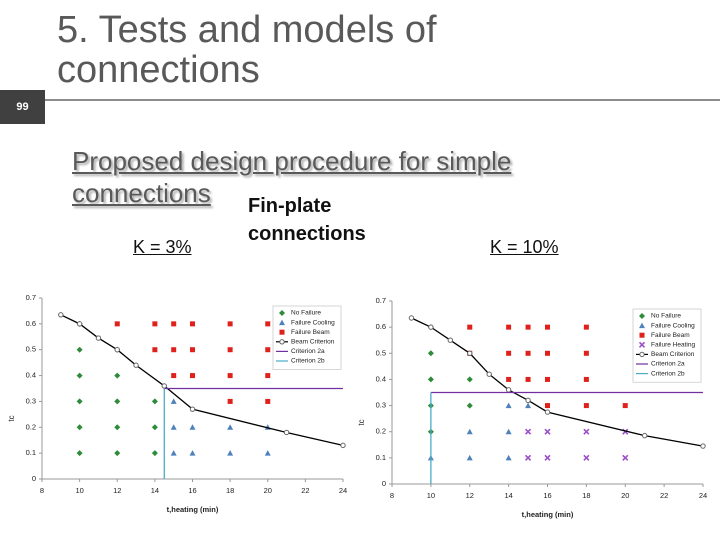  Describe the element at coordinates (557, 382) in the screenshot. I see `series-line` at that location.